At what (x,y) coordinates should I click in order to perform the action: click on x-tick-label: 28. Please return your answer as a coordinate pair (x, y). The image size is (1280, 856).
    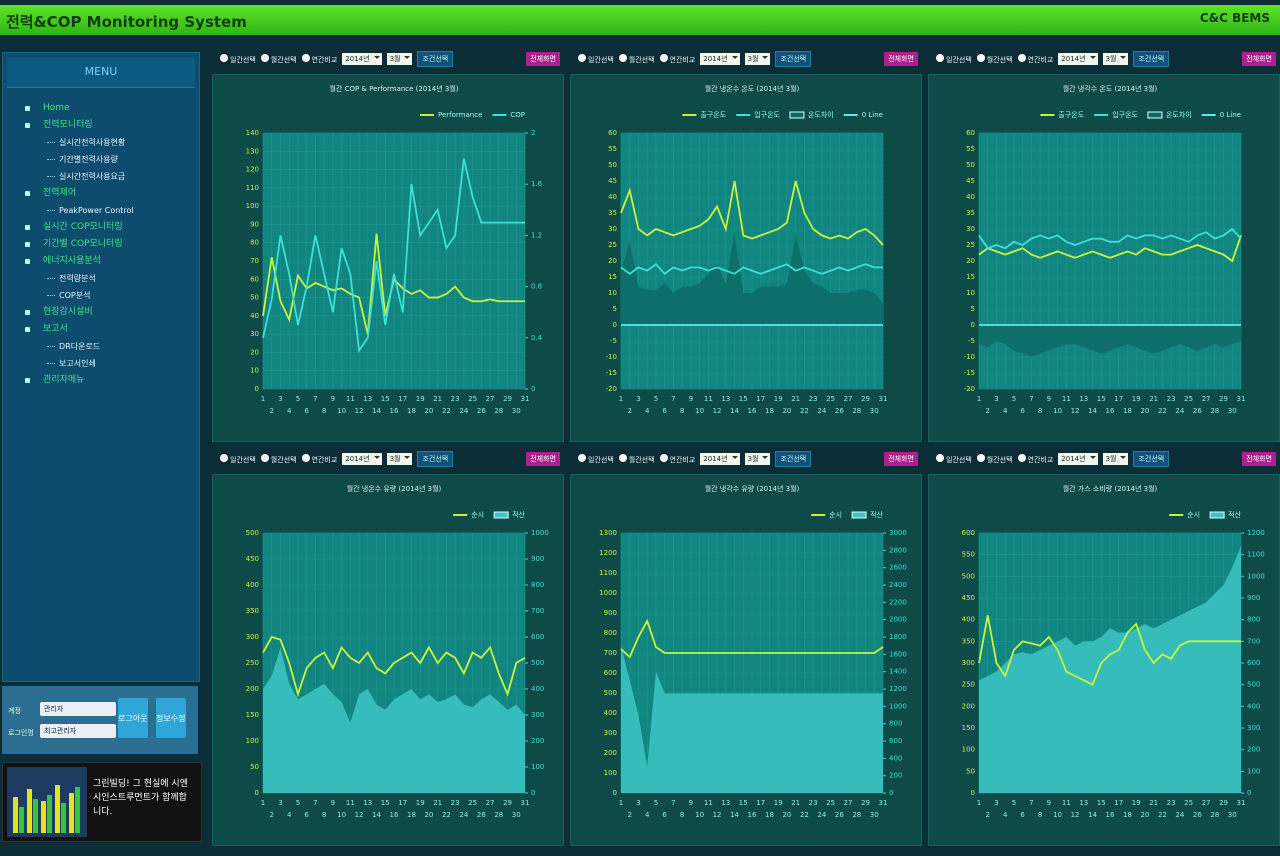
    Looking at the image, I should click on (856, 815).